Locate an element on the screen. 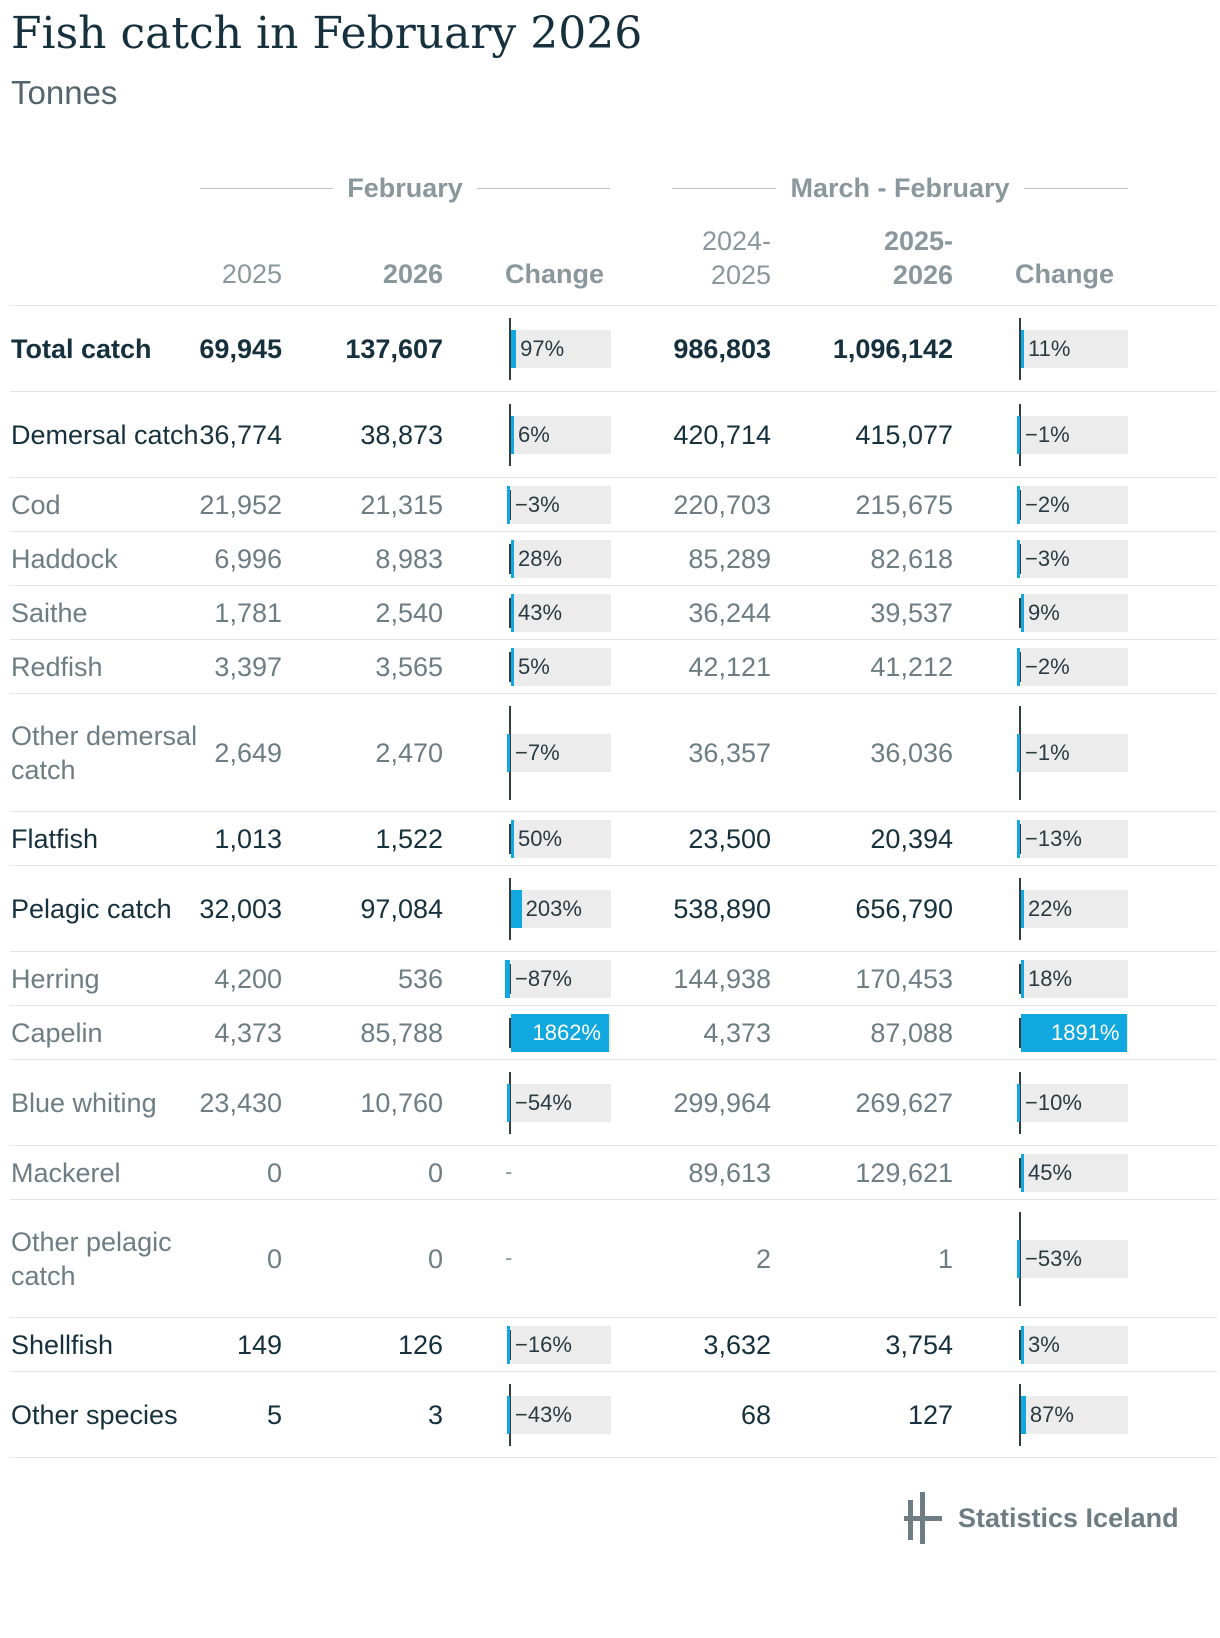 Image resolution: width=1220 pixels, height=1638 pixels. feb-2025-value: 23,430 is located at coordinates (240, 1103).